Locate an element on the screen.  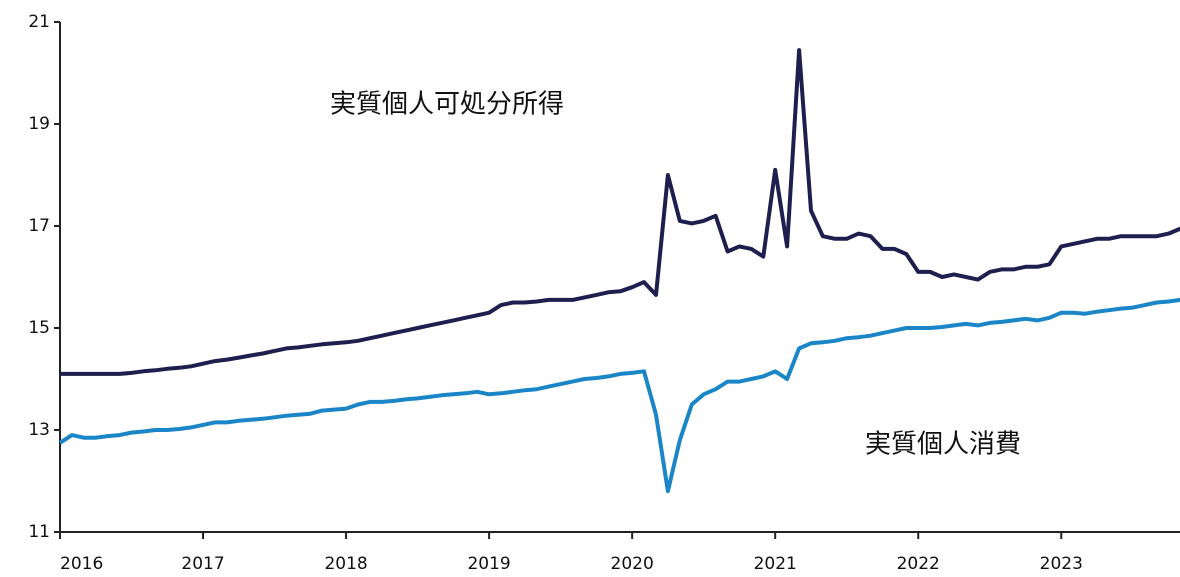
y-tick-label: 21 is located at coordinates (39, 22).